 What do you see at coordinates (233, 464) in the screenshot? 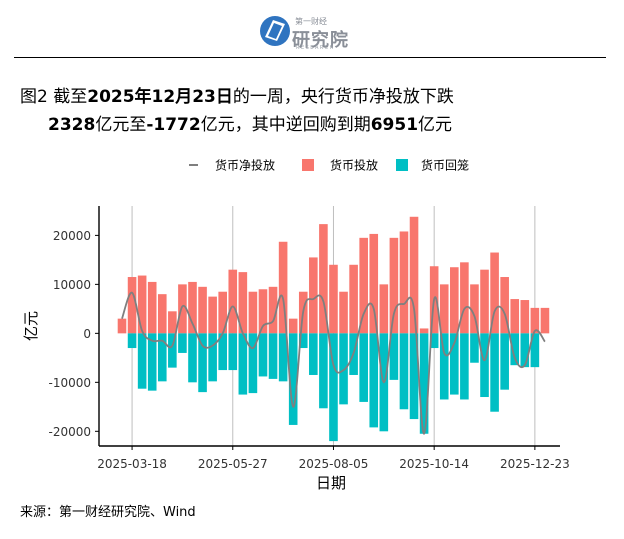
I see `x-tick-label: 2025-05-27` at bounding box center [233, 464].